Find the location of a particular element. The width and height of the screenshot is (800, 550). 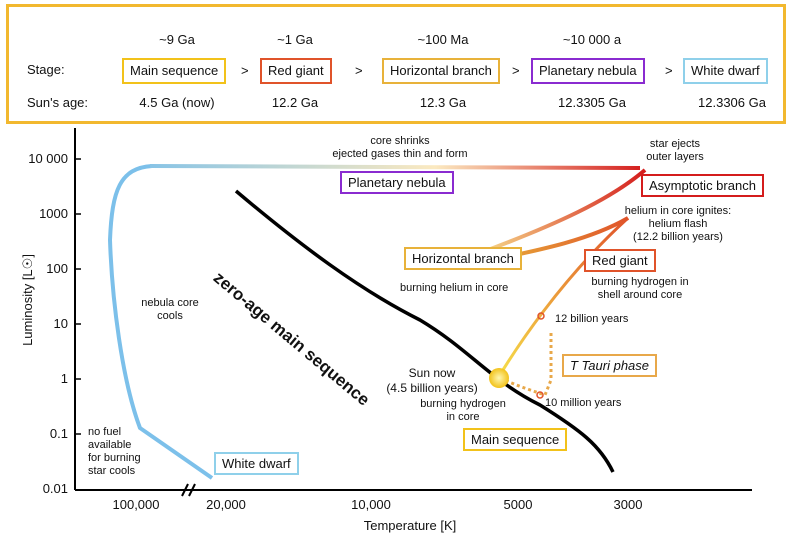

y-tick-label: 0.01 is located at coordinates (55, 488).